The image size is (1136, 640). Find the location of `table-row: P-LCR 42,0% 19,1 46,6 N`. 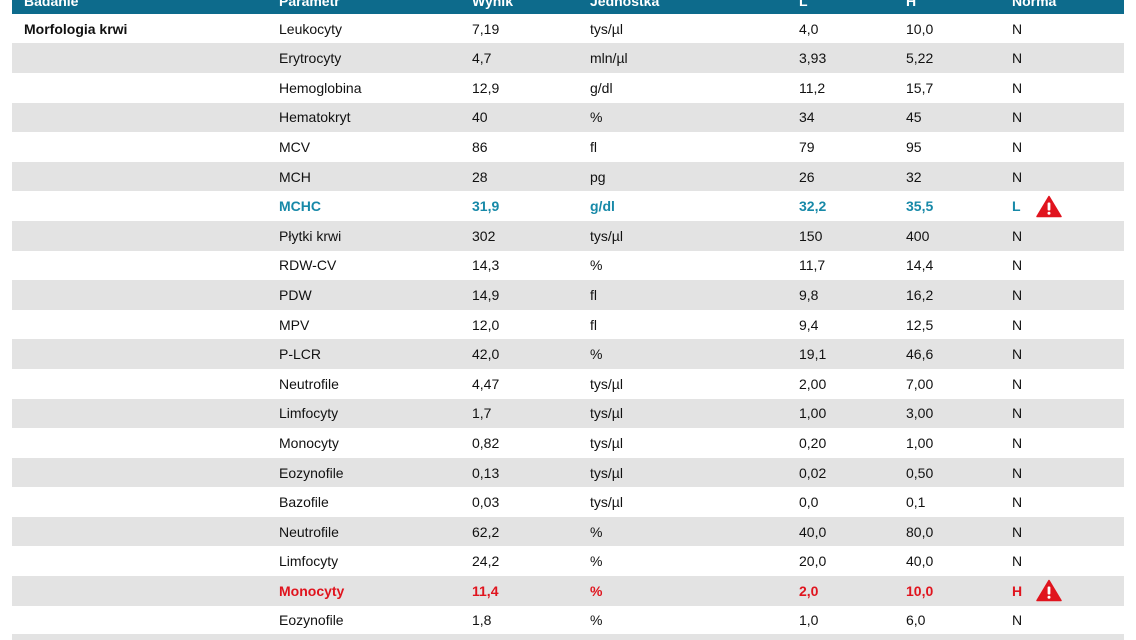

table-row: P-LCR 42,0% 19,1 46,6 N is located at coordinates (568, 354).